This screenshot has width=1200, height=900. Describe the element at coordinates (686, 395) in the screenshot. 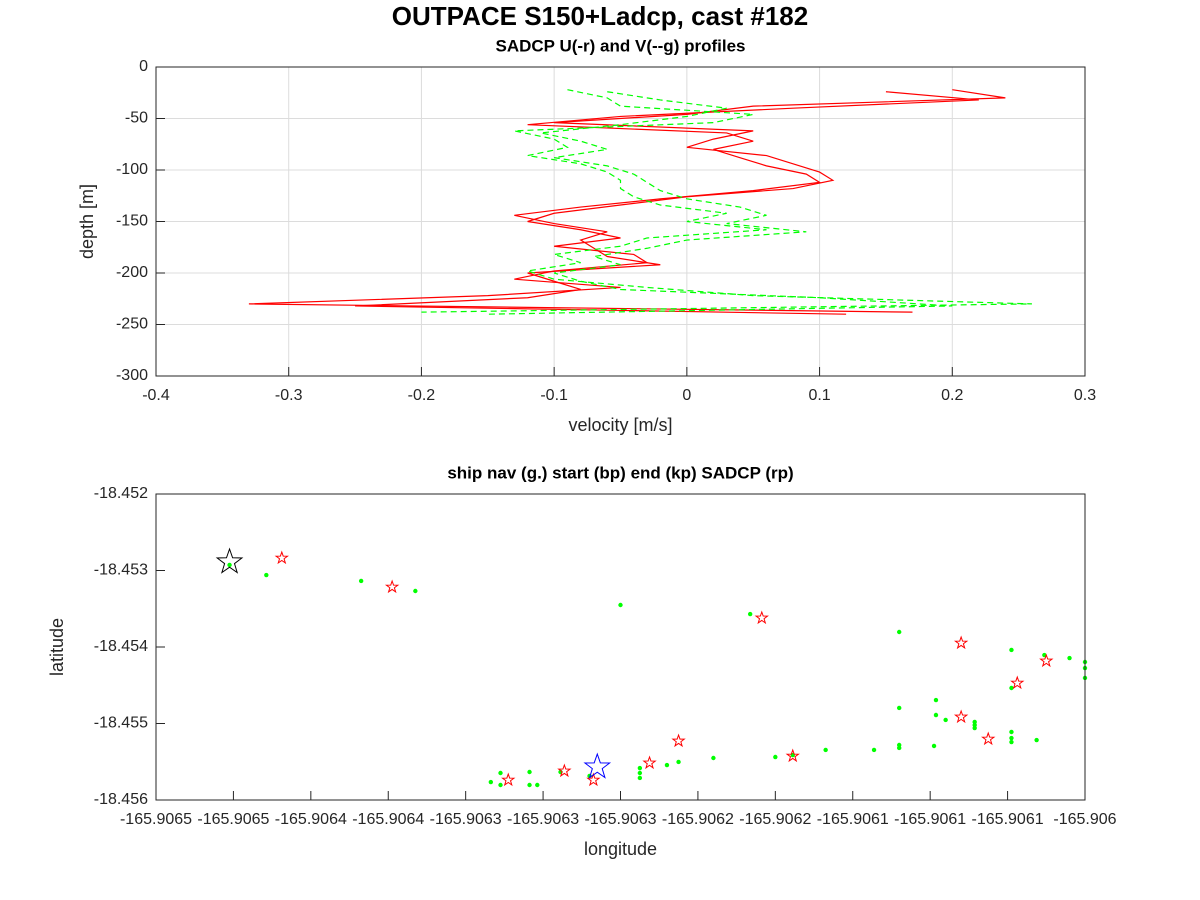

I see `x-tick-label: 0` at that location.